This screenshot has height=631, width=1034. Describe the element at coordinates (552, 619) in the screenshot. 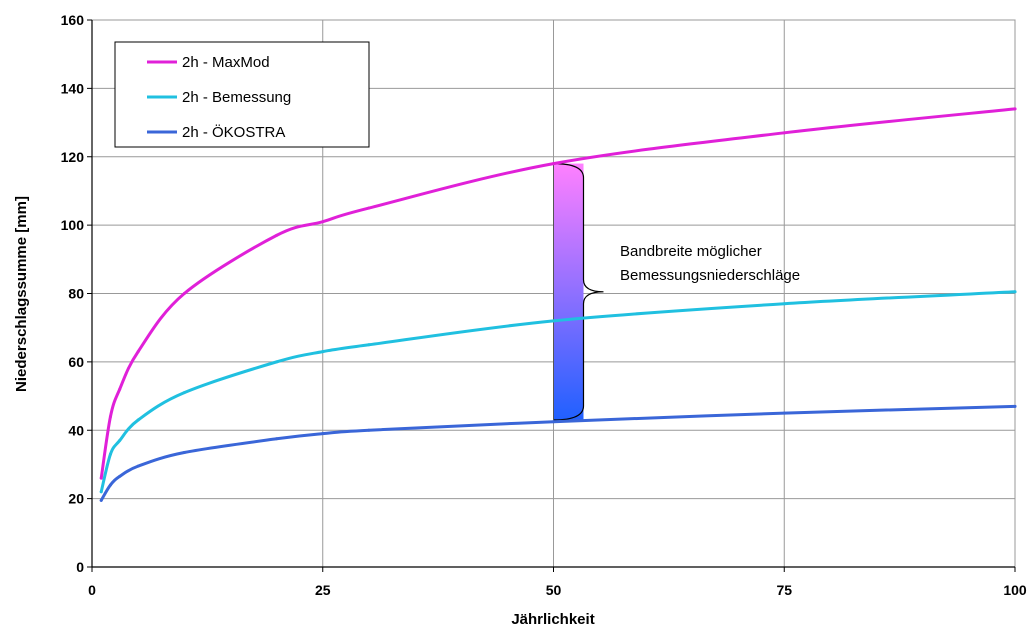

I see `x-axis-label: Jährlichkeit` at that location.